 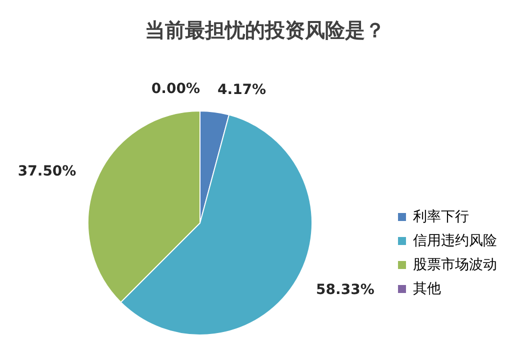 I want to click on data-label: 37.50%, so click(x=47, y=172).